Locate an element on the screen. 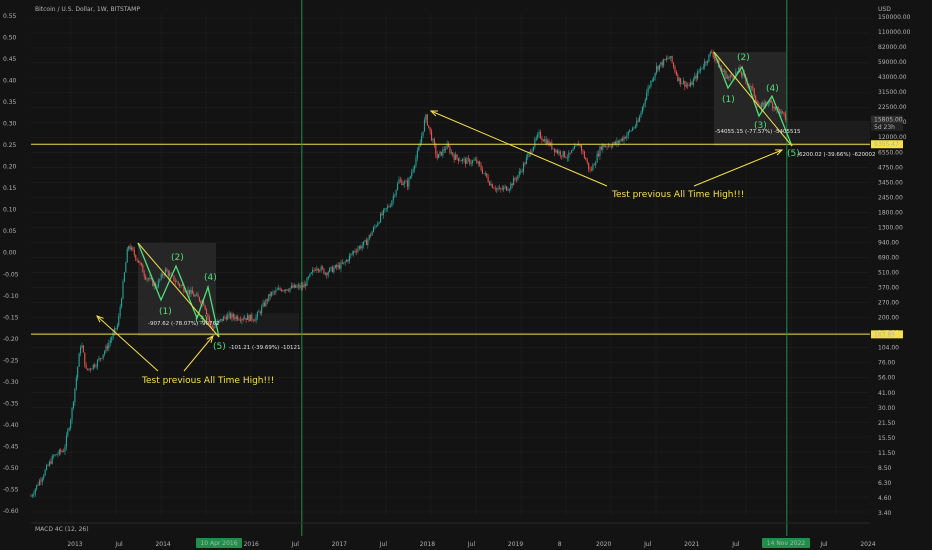  right-axis-tick: 56.00 is located at coordinates (886, 378).